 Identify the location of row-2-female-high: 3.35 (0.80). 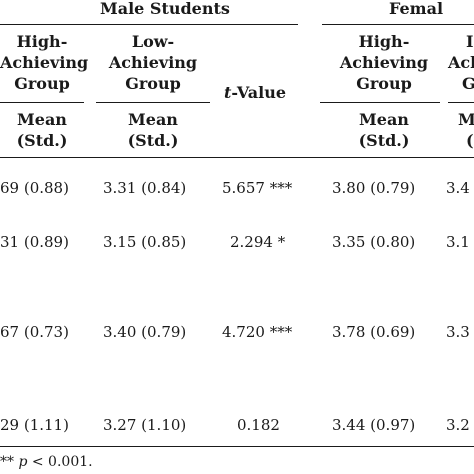
(374, 242).